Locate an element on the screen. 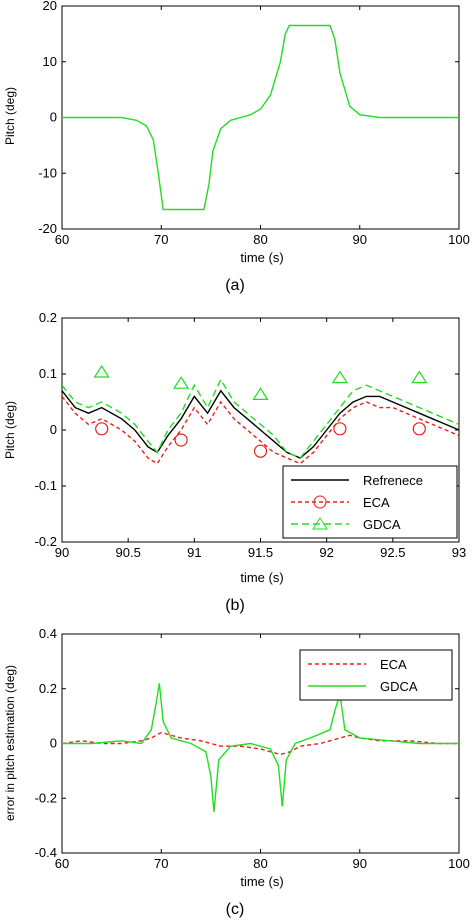 The height and width of the screenshot is (921, 474). y-tick-label: -0.1 is located at coordinates (46, 485).